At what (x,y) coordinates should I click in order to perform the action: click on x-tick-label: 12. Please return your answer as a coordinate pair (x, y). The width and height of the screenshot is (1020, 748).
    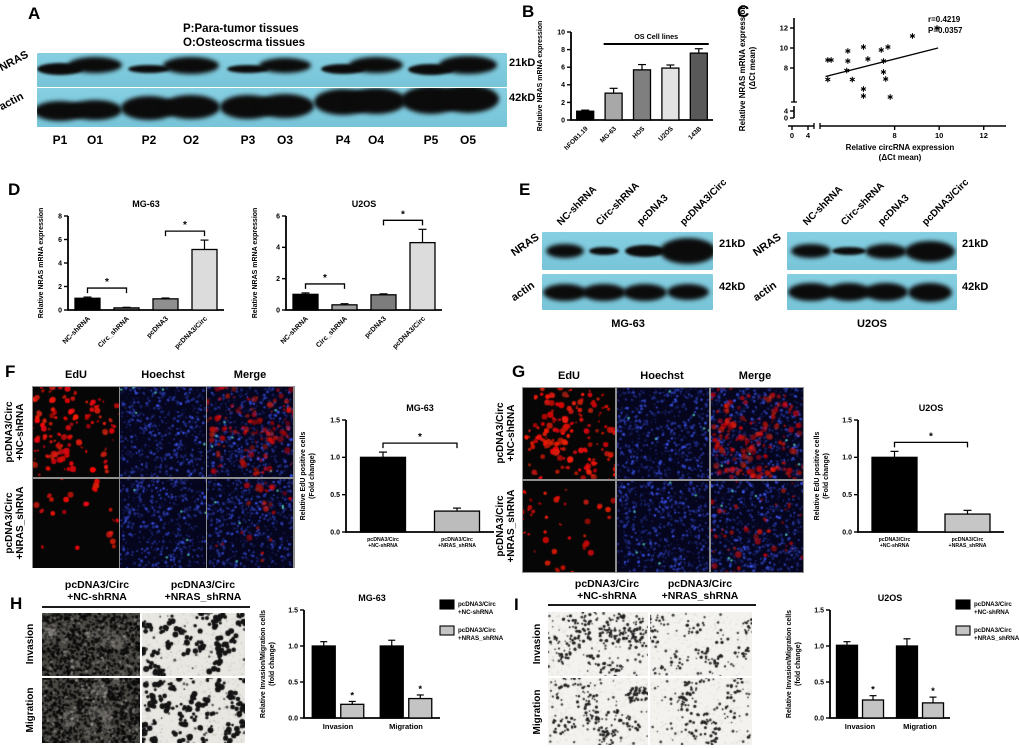
    Looking at the image, I should click on (984, 135).